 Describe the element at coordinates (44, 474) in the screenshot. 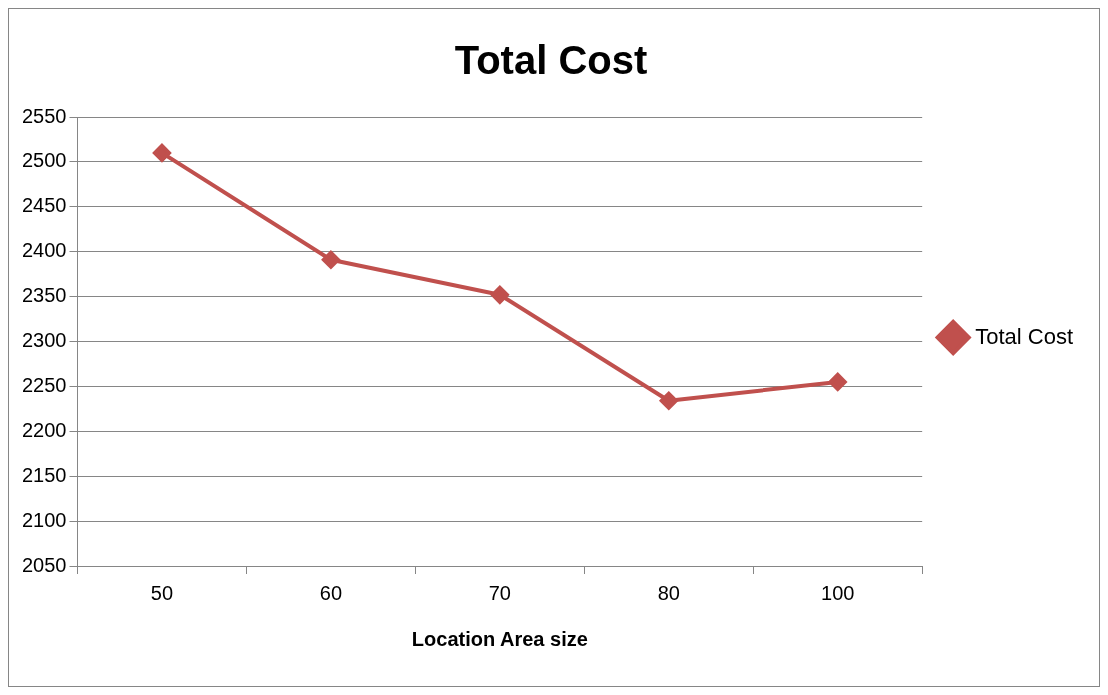

I see `y-tick-label: 2150` at that location.